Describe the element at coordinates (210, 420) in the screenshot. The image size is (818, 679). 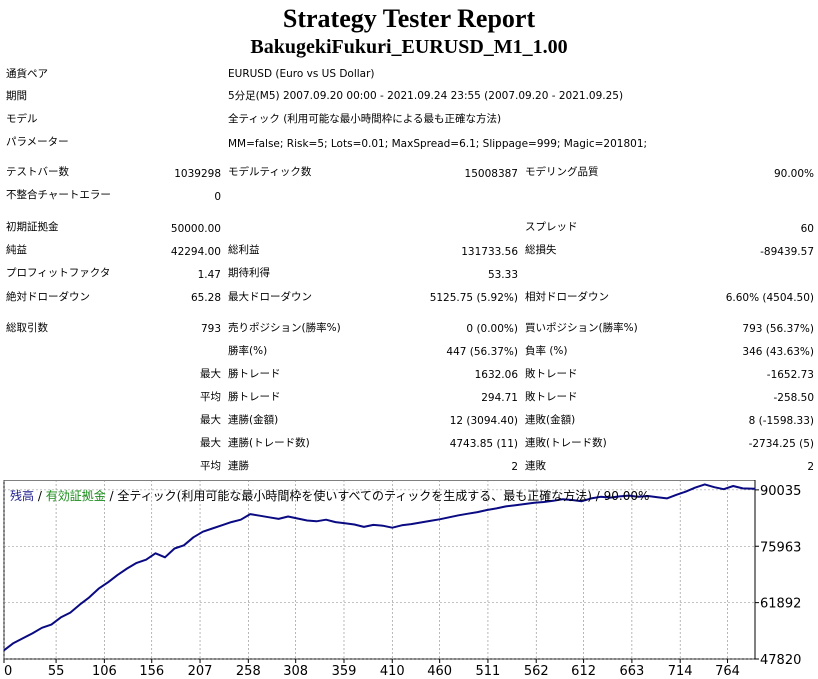
I see `max-cons-amount-label: 最大` at that location.